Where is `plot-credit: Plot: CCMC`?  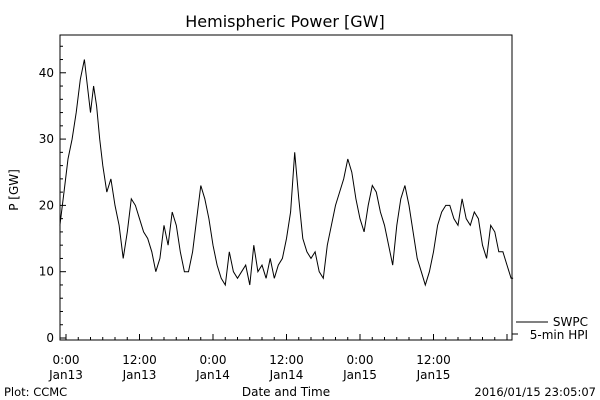 plot-credit: Plot: CCMC is located at coordinates (35, 392).